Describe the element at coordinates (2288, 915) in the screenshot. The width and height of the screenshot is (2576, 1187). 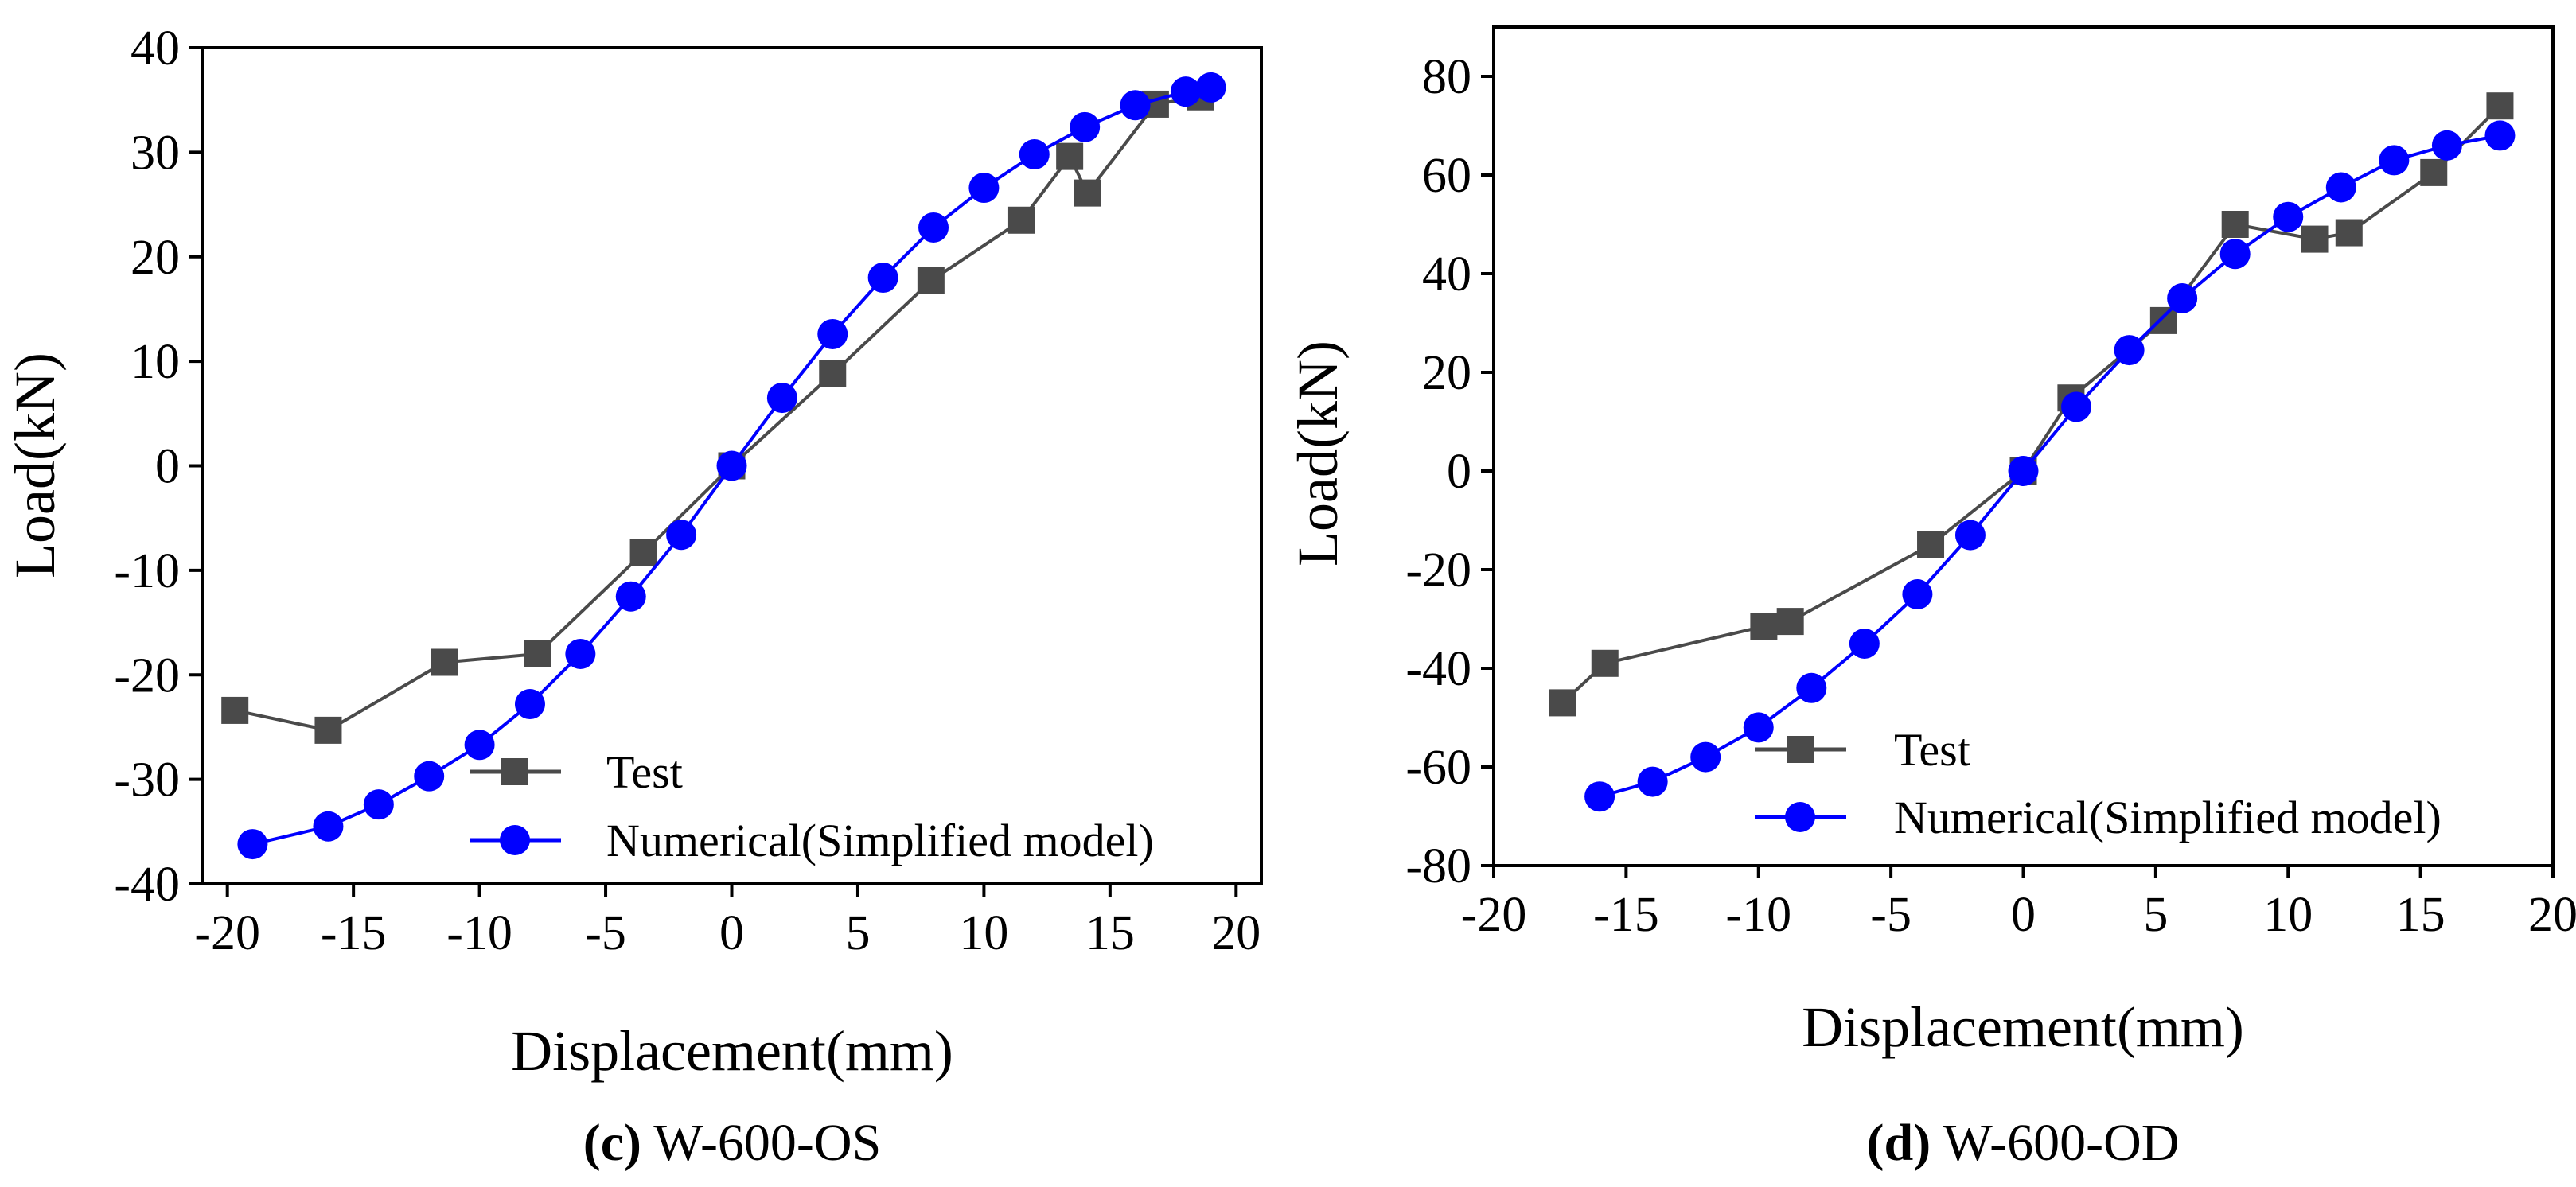
I see `x-tick-label-d-10: 10` at that location.